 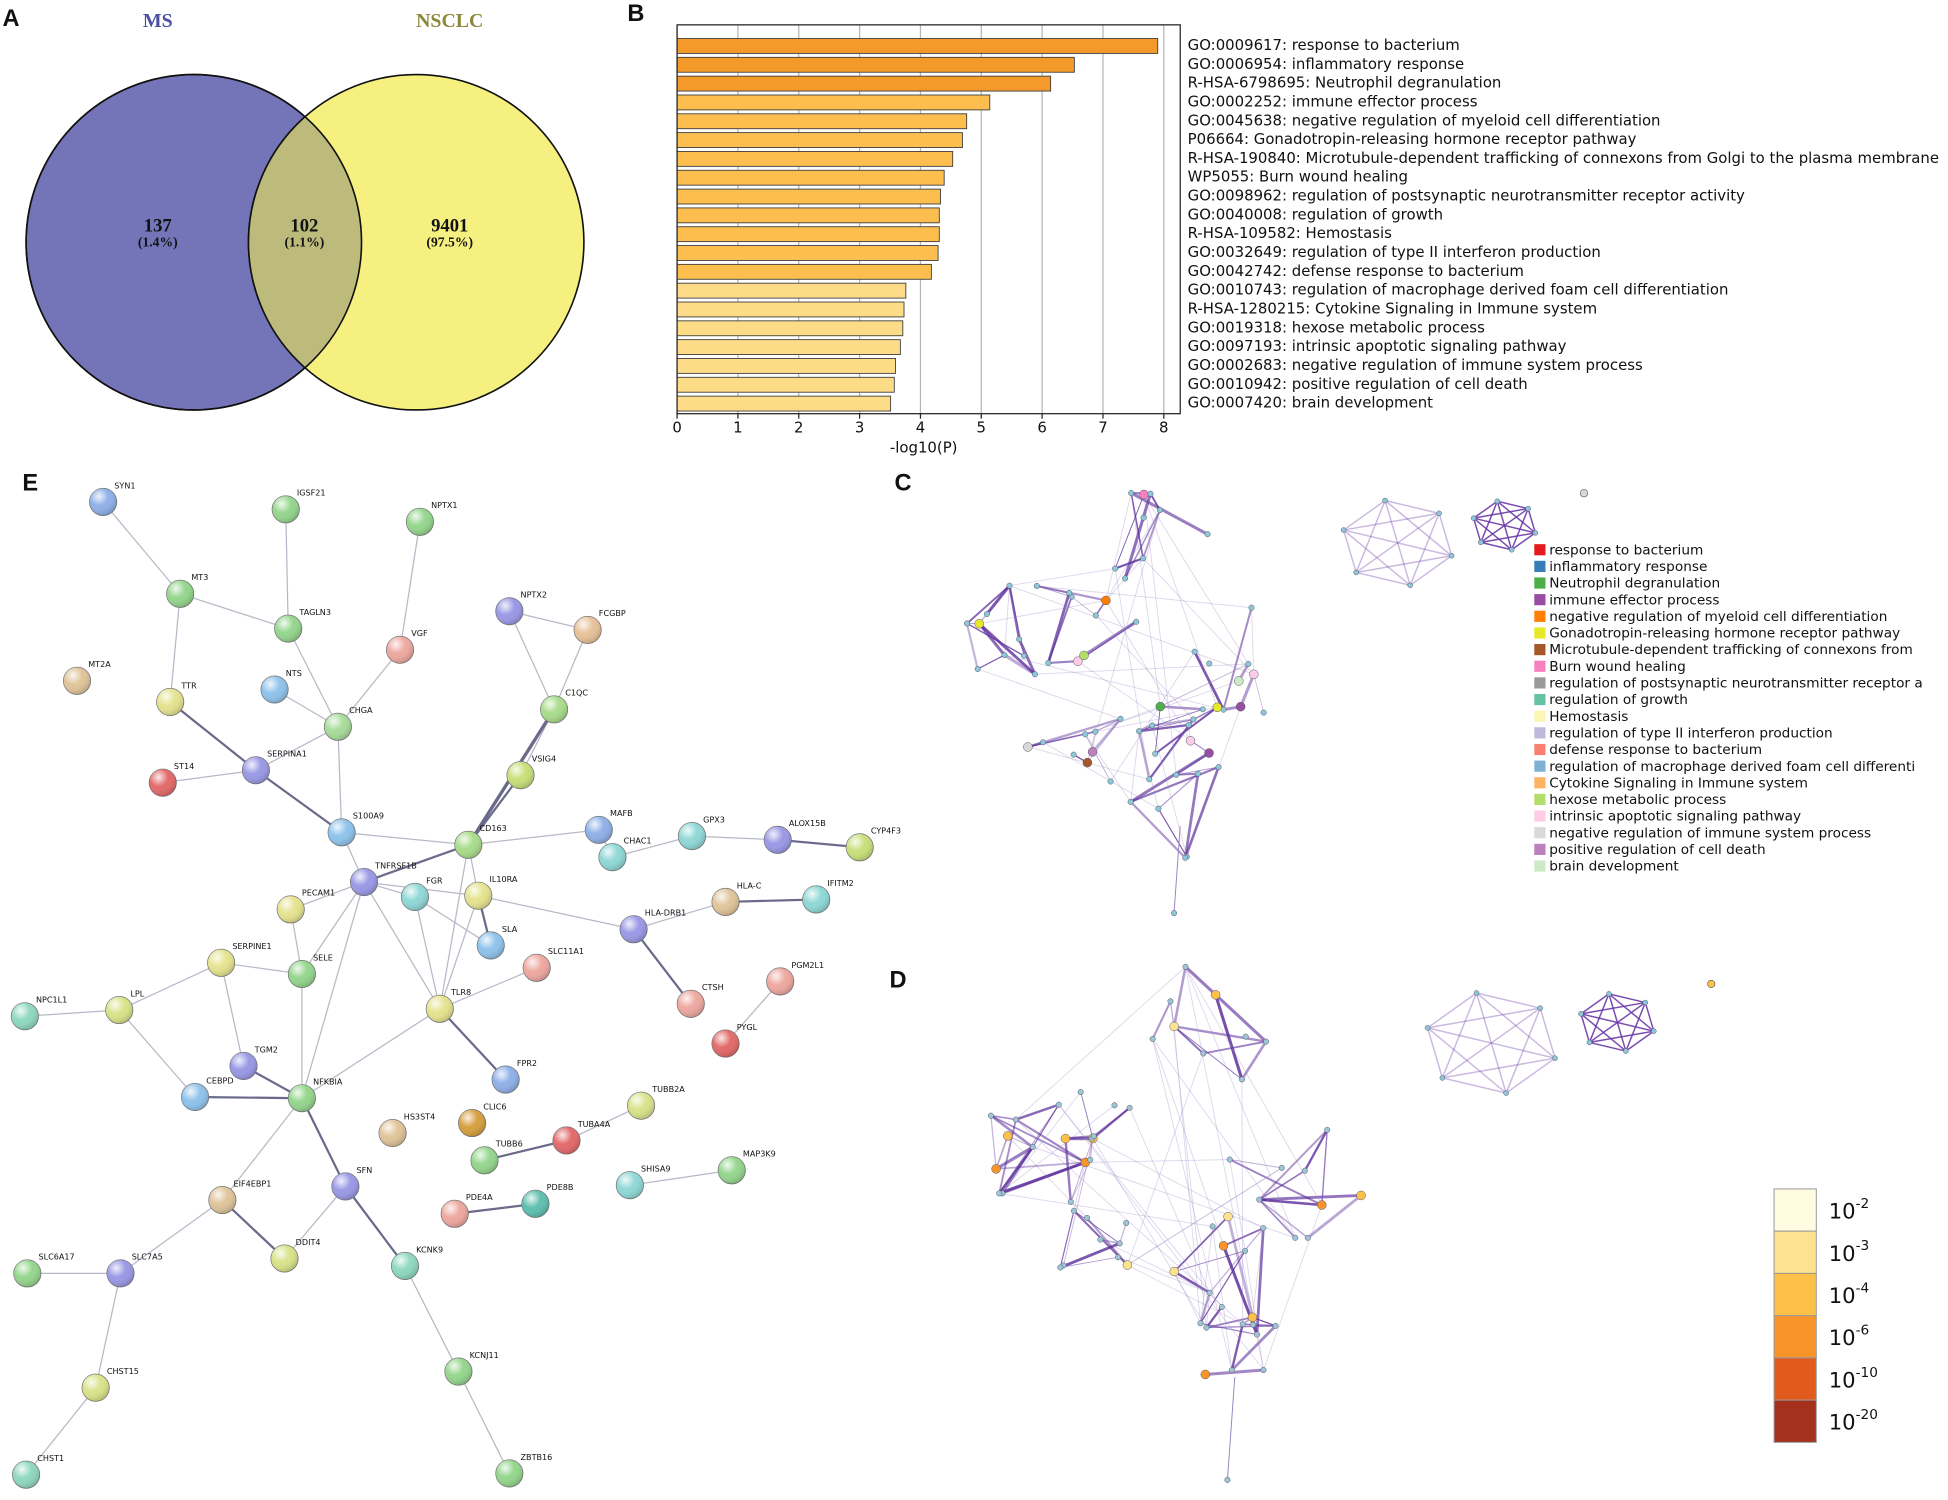 I want to click on node-label: ST14, so click(x=184, y=766).